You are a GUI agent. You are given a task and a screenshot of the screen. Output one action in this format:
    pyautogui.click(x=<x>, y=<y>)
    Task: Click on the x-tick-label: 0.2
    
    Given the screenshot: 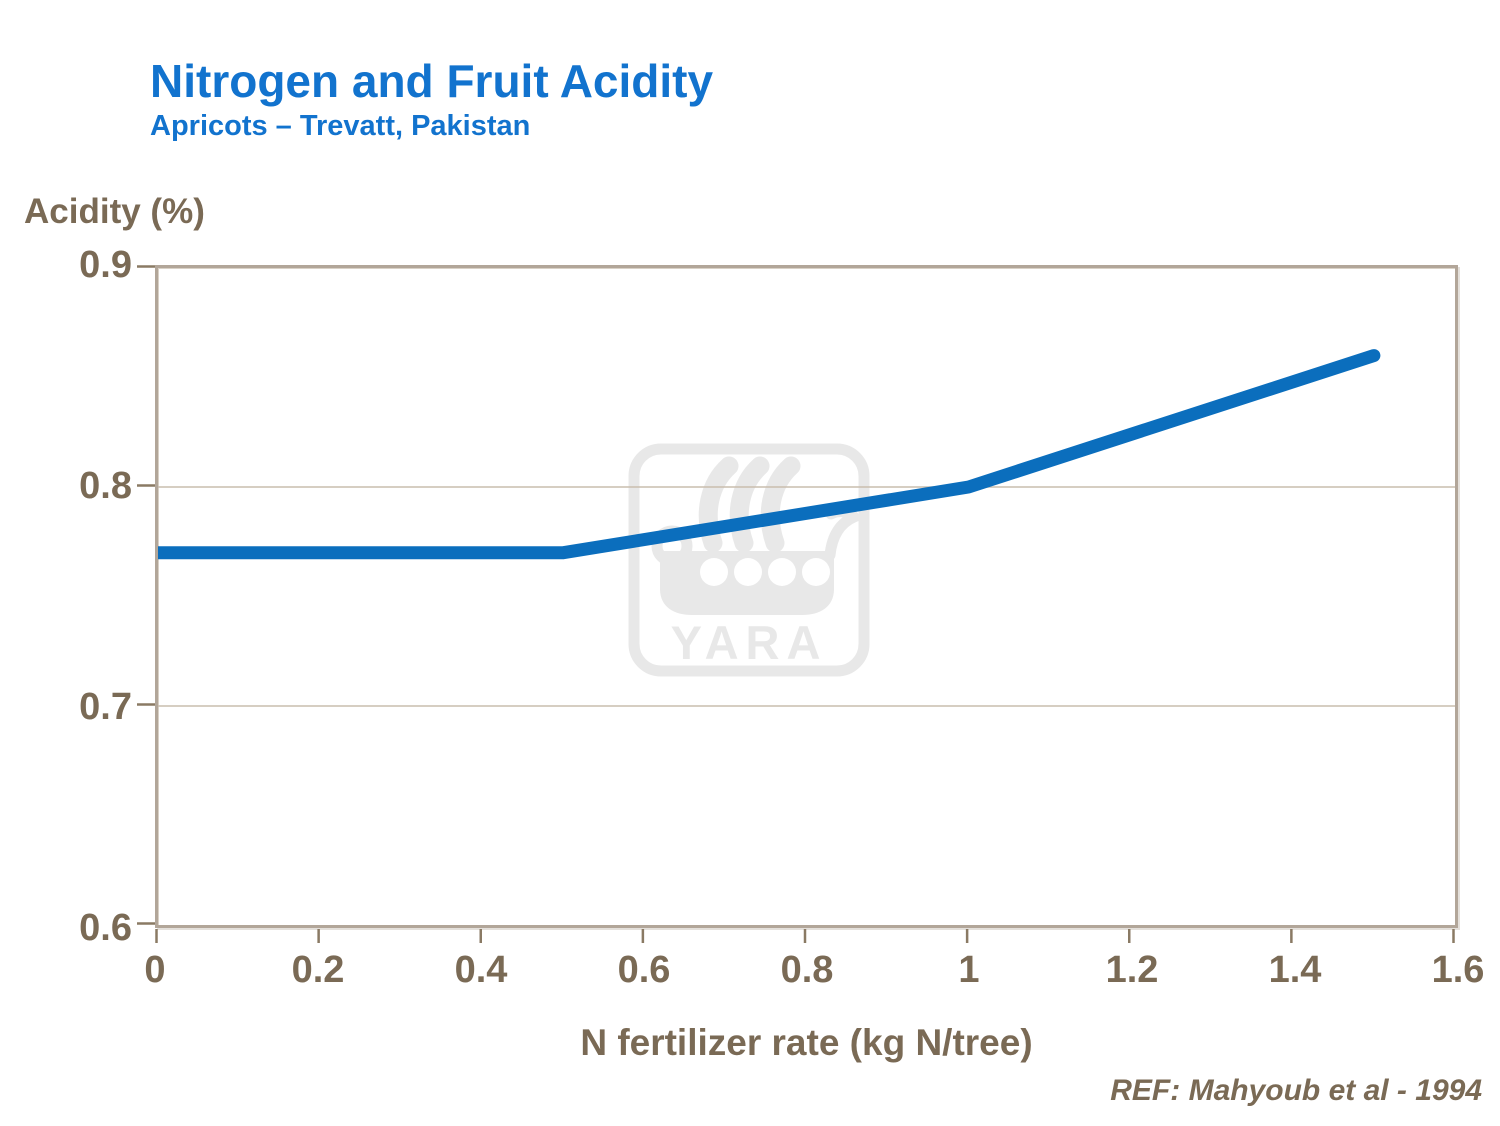 What is the action you would take?
    pyautogui.click(x=318, y=970)
    